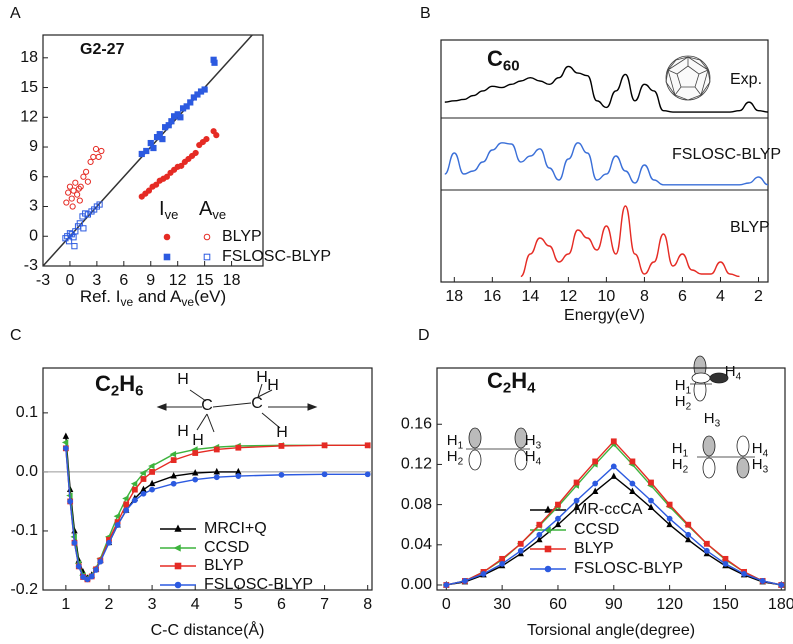  I want to click on panel-letter: C, so click(16, 335).